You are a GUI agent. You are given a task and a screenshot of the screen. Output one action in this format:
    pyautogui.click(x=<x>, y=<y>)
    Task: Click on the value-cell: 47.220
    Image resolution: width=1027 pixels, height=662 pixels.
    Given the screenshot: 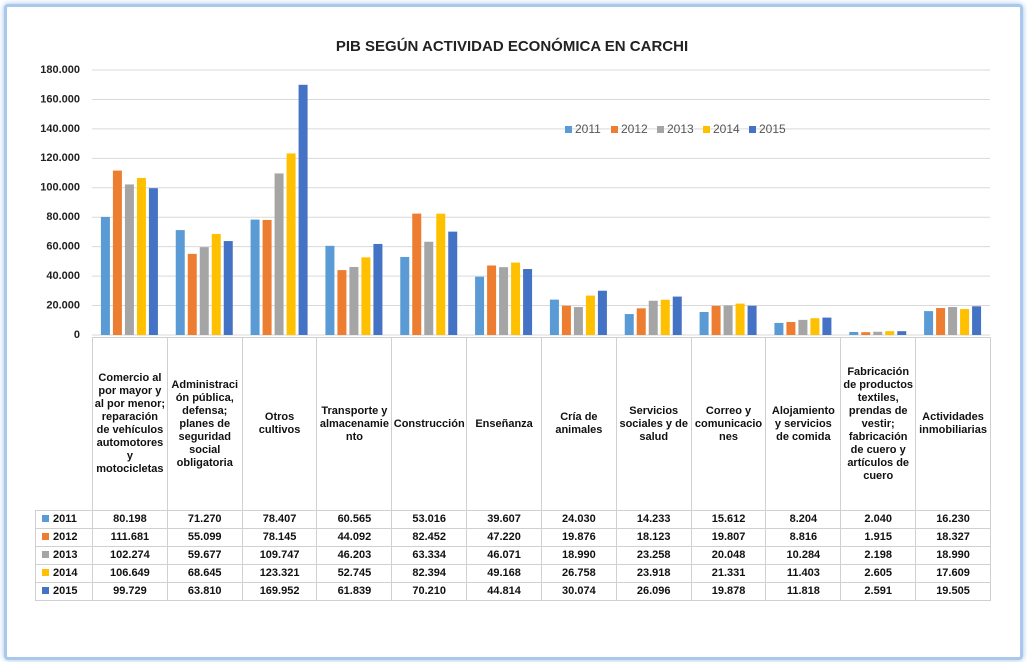 What is the action you would take?
    pyautogui.click(x=504, y=537)
    